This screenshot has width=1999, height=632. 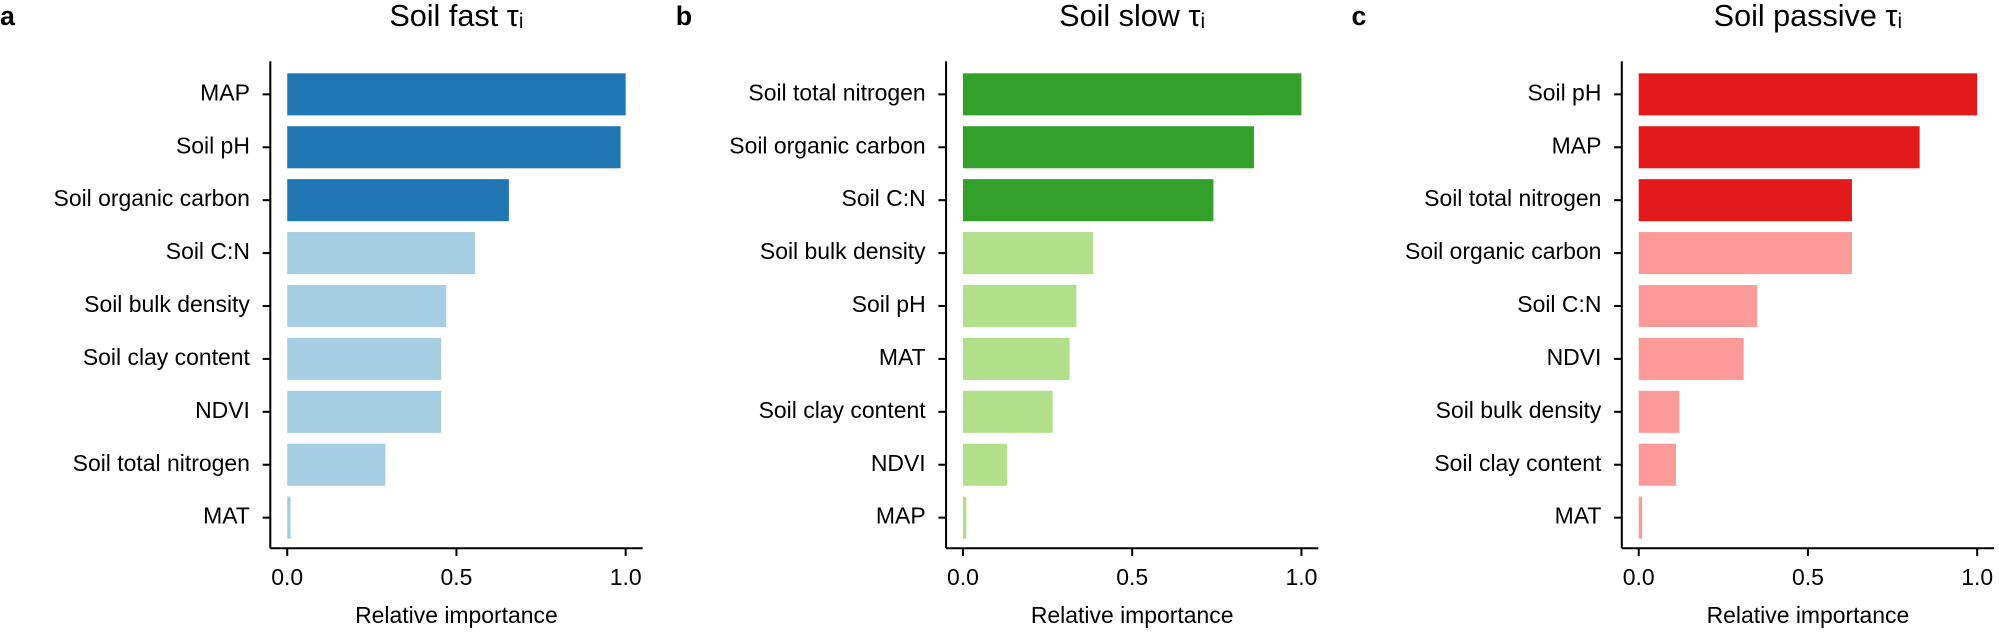 What do you see at coordinates (1359, 16) in the screenshot?
I see `panel-label: c` at bounding box center [1359, 16].